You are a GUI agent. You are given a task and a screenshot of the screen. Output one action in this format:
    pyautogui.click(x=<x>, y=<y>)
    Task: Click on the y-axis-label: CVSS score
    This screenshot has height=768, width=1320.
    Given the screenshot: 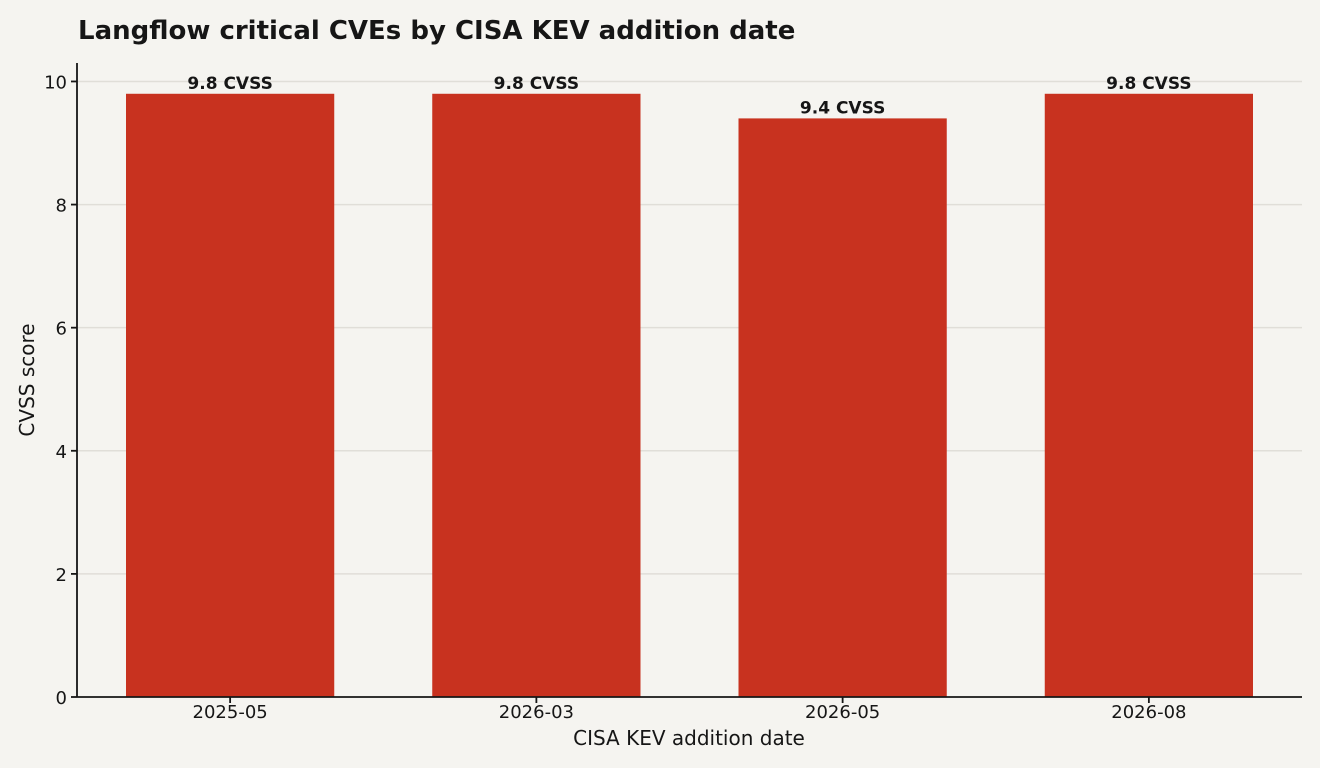 What is the action you would take?
    pyautogui.click(x=27, y=379)
    